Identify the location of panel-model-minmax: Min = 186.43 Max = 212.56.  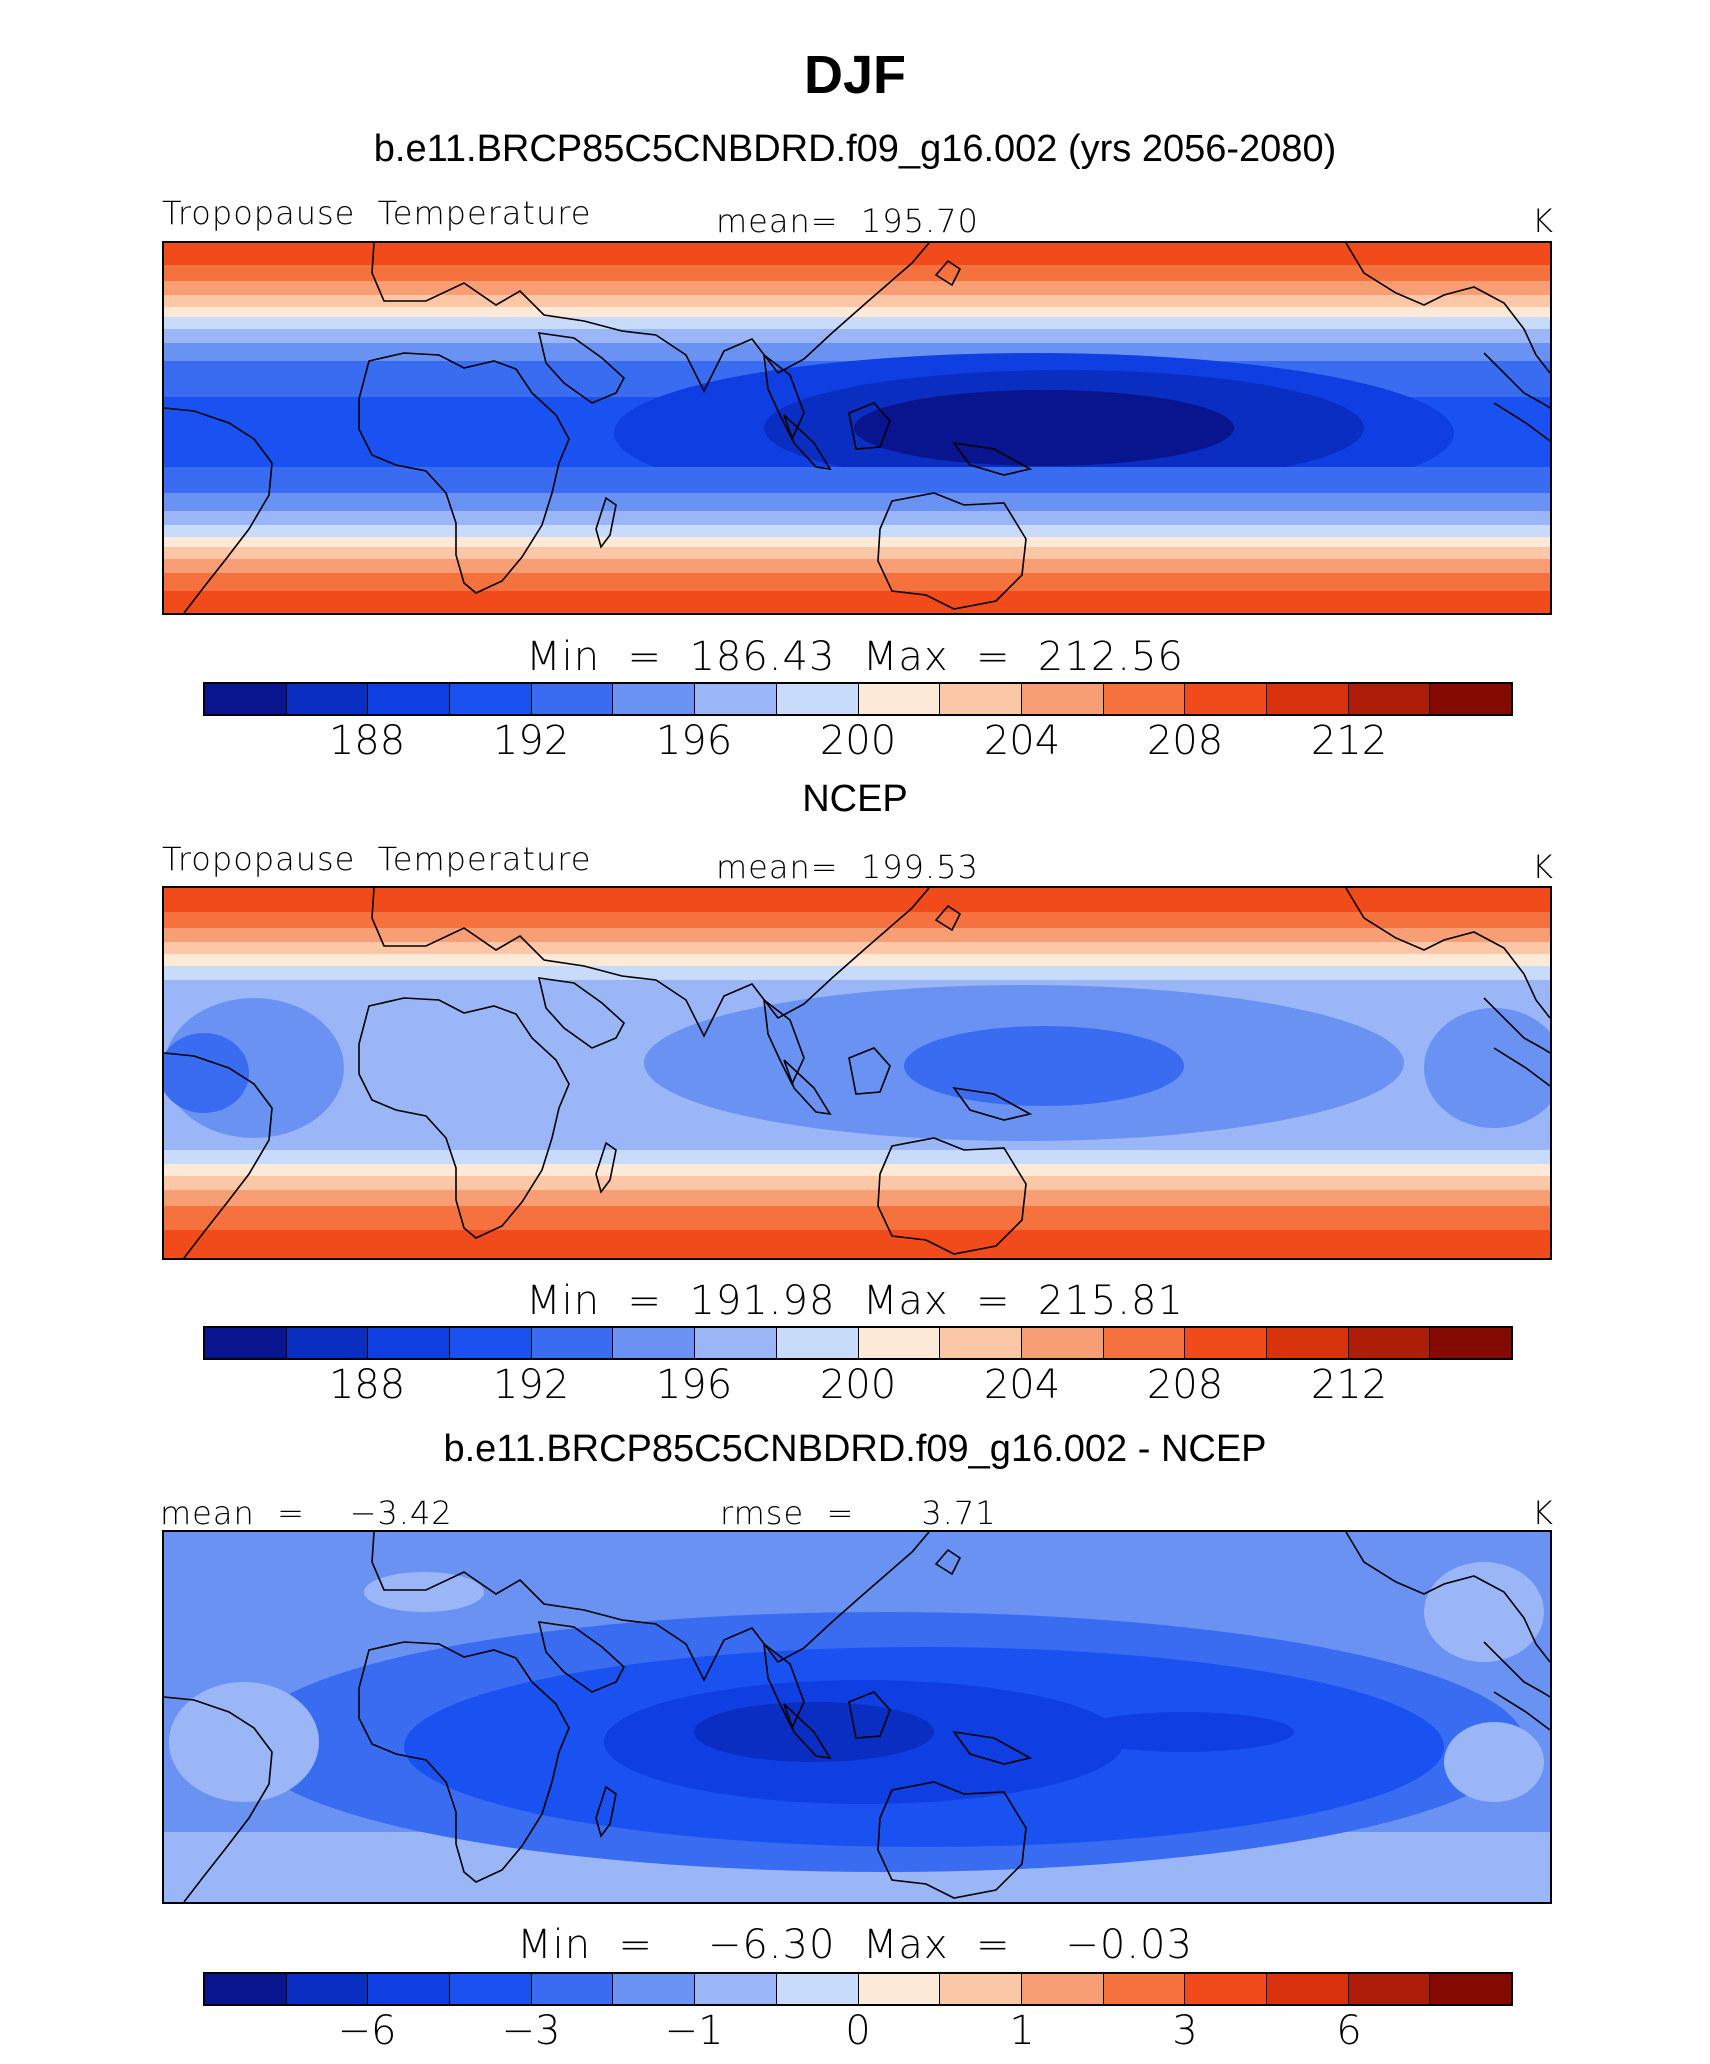
(855, 657).